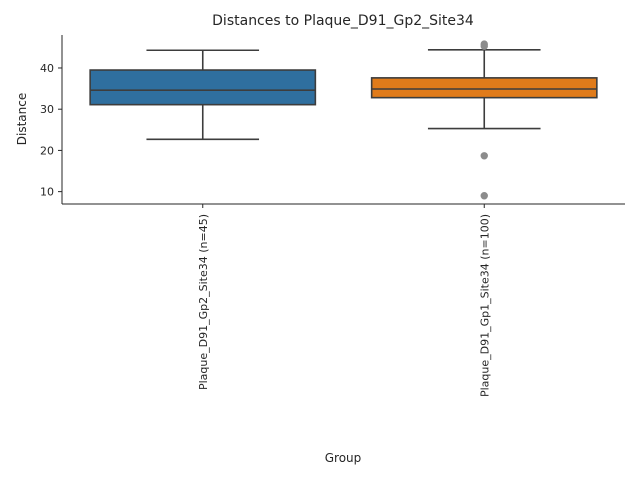 This screenshot has width=640, height=480. I want to click on y-tick-label: 30, so click(47, 109).